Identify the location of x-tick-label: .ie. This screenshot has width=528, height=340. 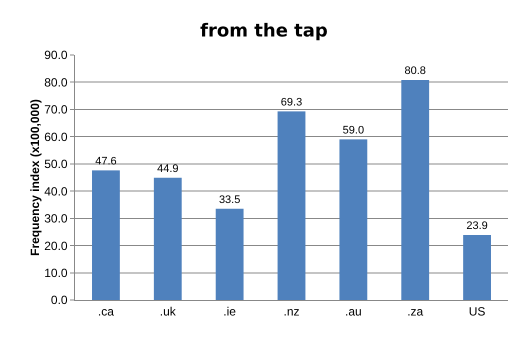
(229, 311).